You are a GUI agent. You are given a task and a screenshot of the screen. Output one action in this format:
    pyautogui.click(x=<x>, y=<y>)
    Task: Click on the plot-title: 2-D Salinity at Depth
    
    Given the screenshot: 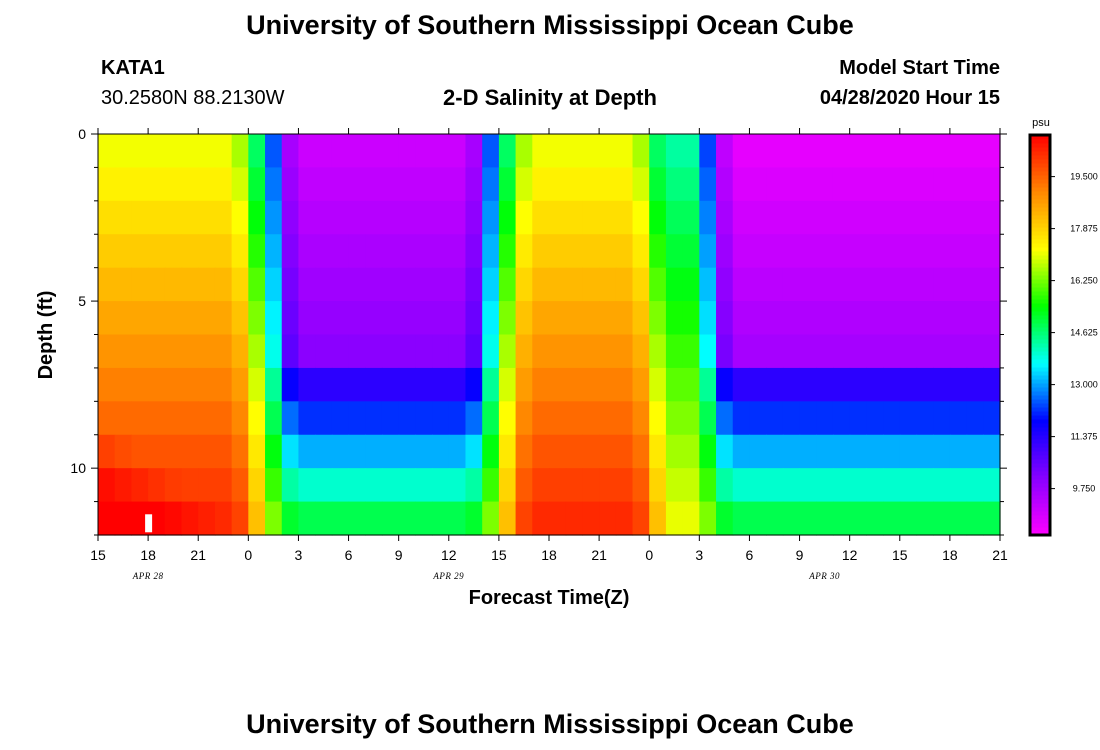 What is the action you would take?
    pyautogui.click(x=550, y=97)
    